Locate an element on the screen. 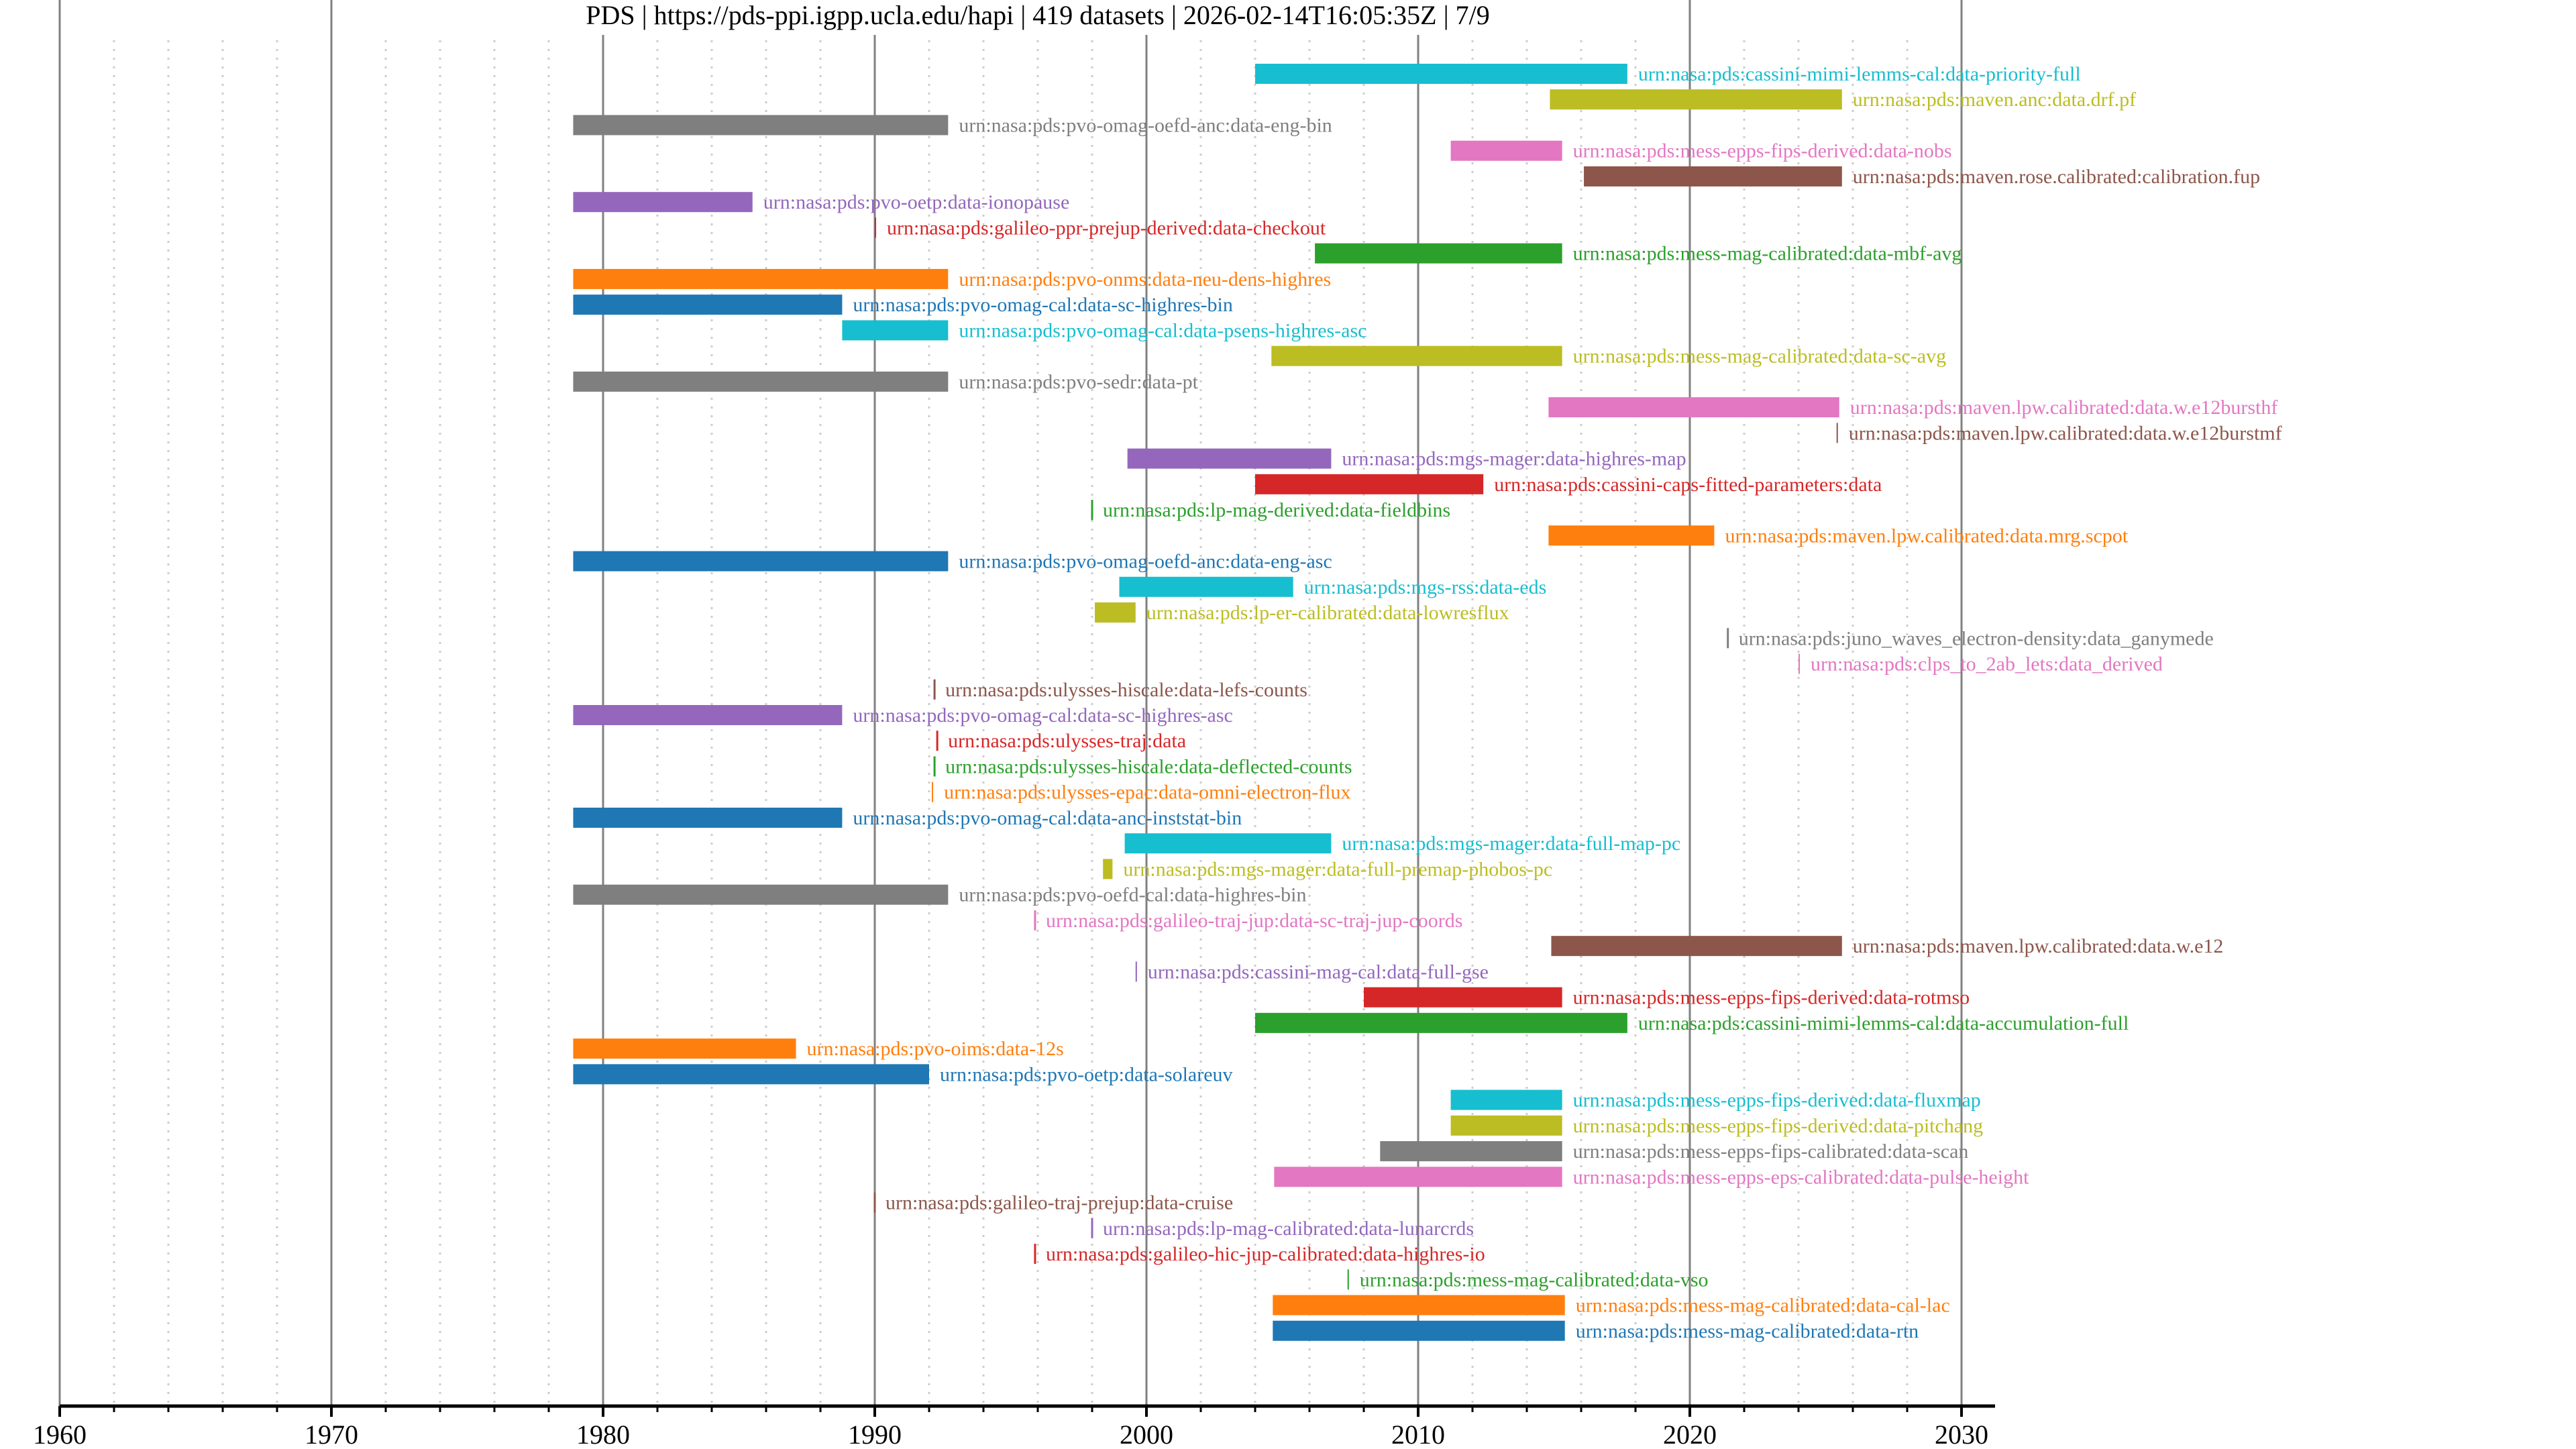  dataset-row: urn:nasa:pds:pvo-sedr:data-pt is located at coordinates (886, 382).